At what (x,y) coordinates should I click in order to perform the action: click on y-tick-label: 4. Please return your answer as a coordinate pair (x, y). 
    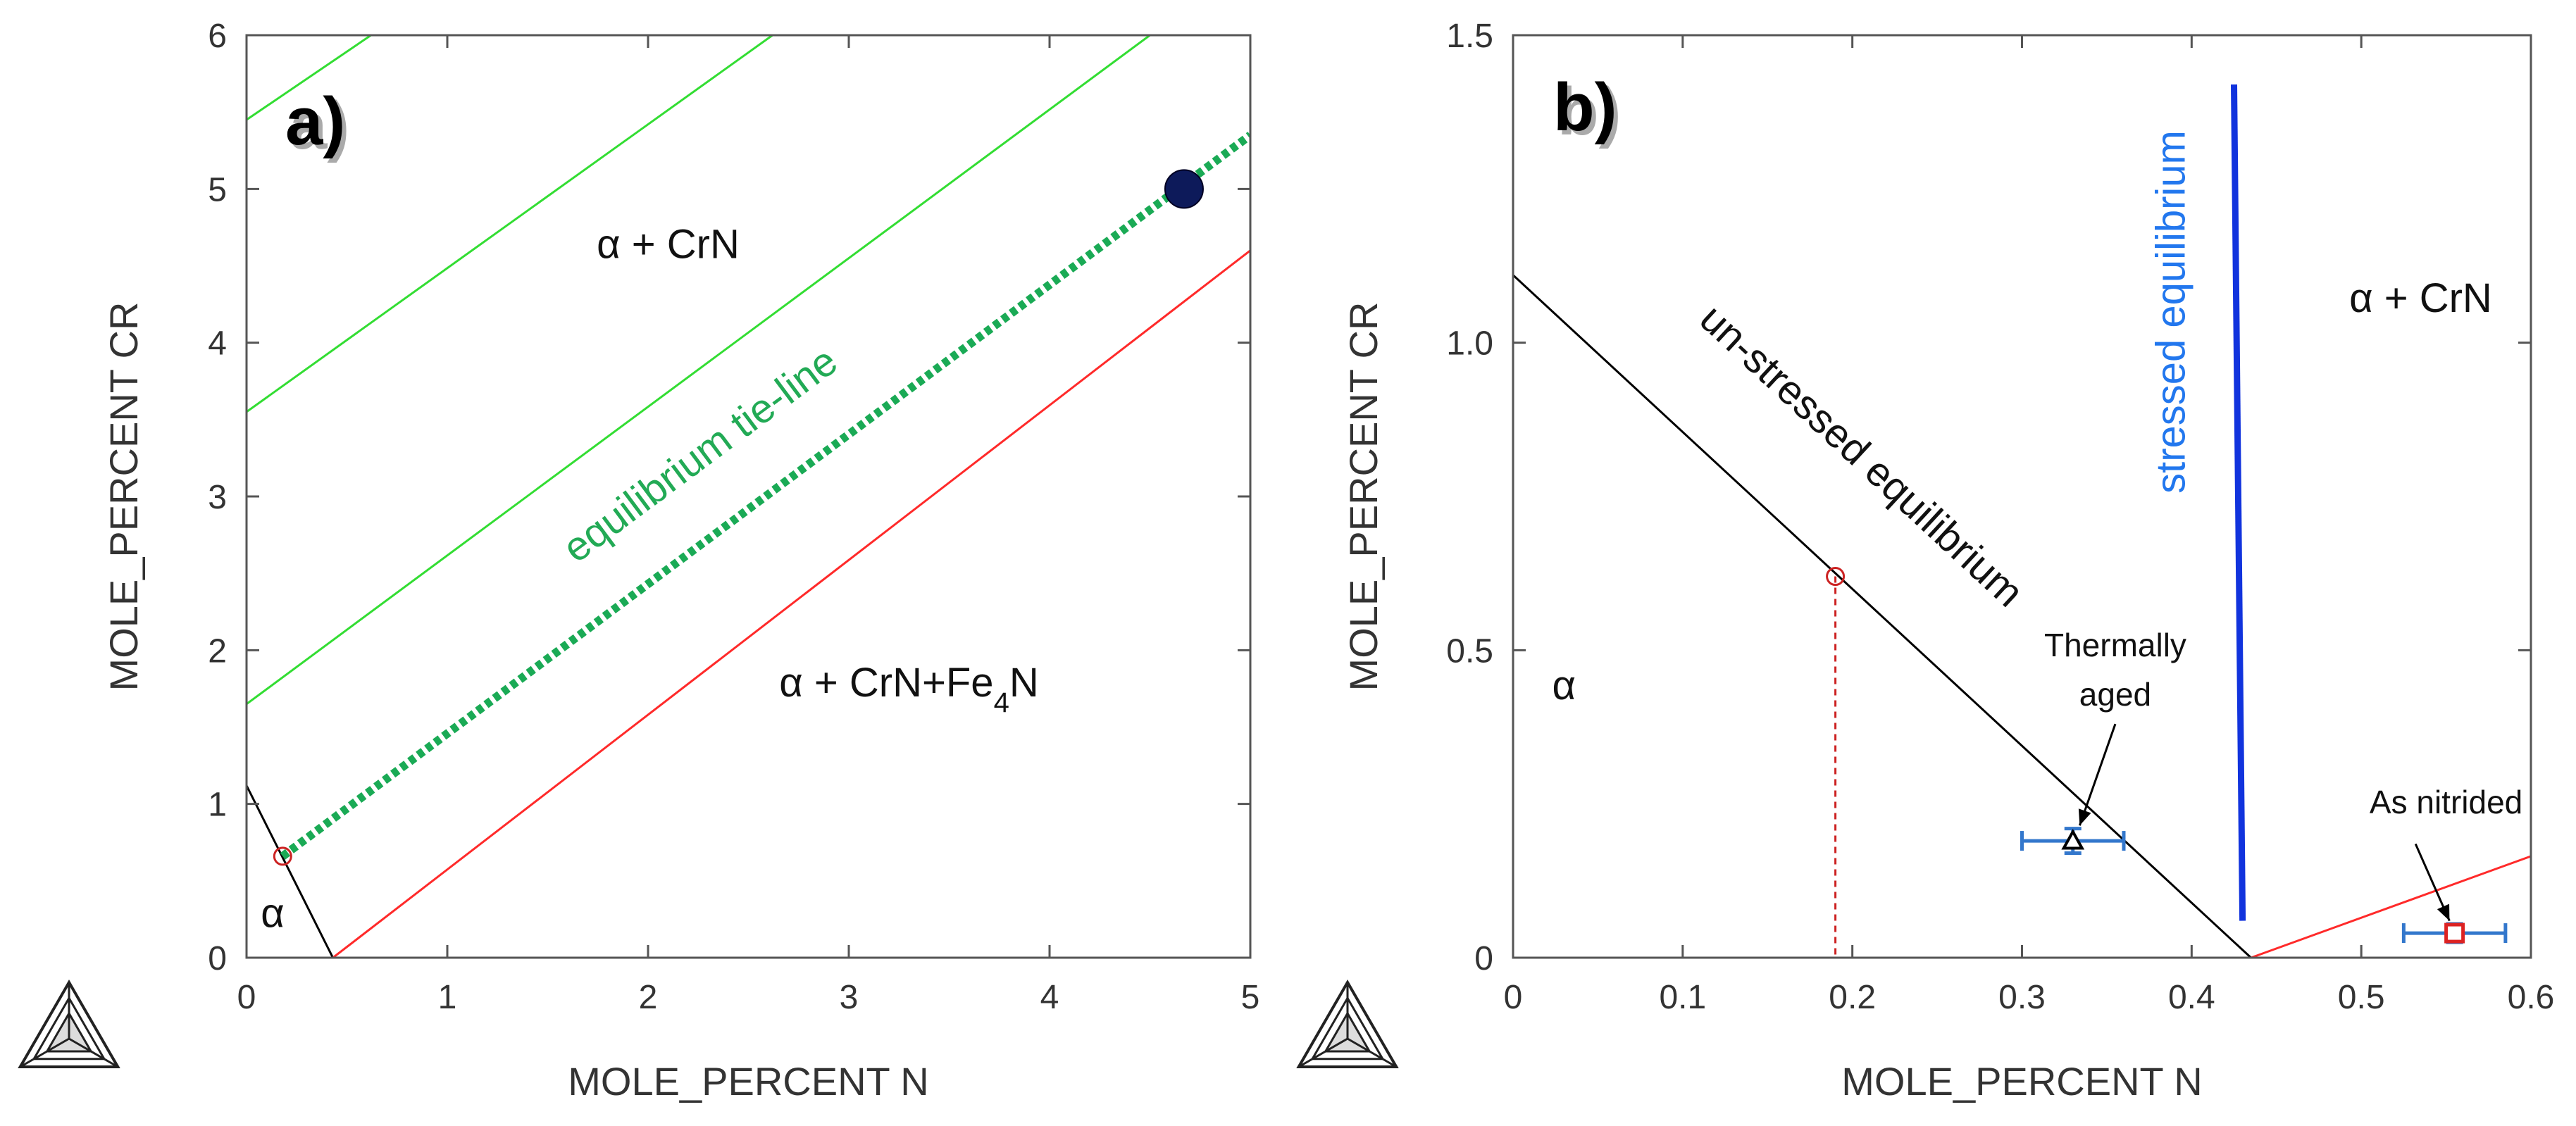
    Looking at the image, I should click on (217, 344).